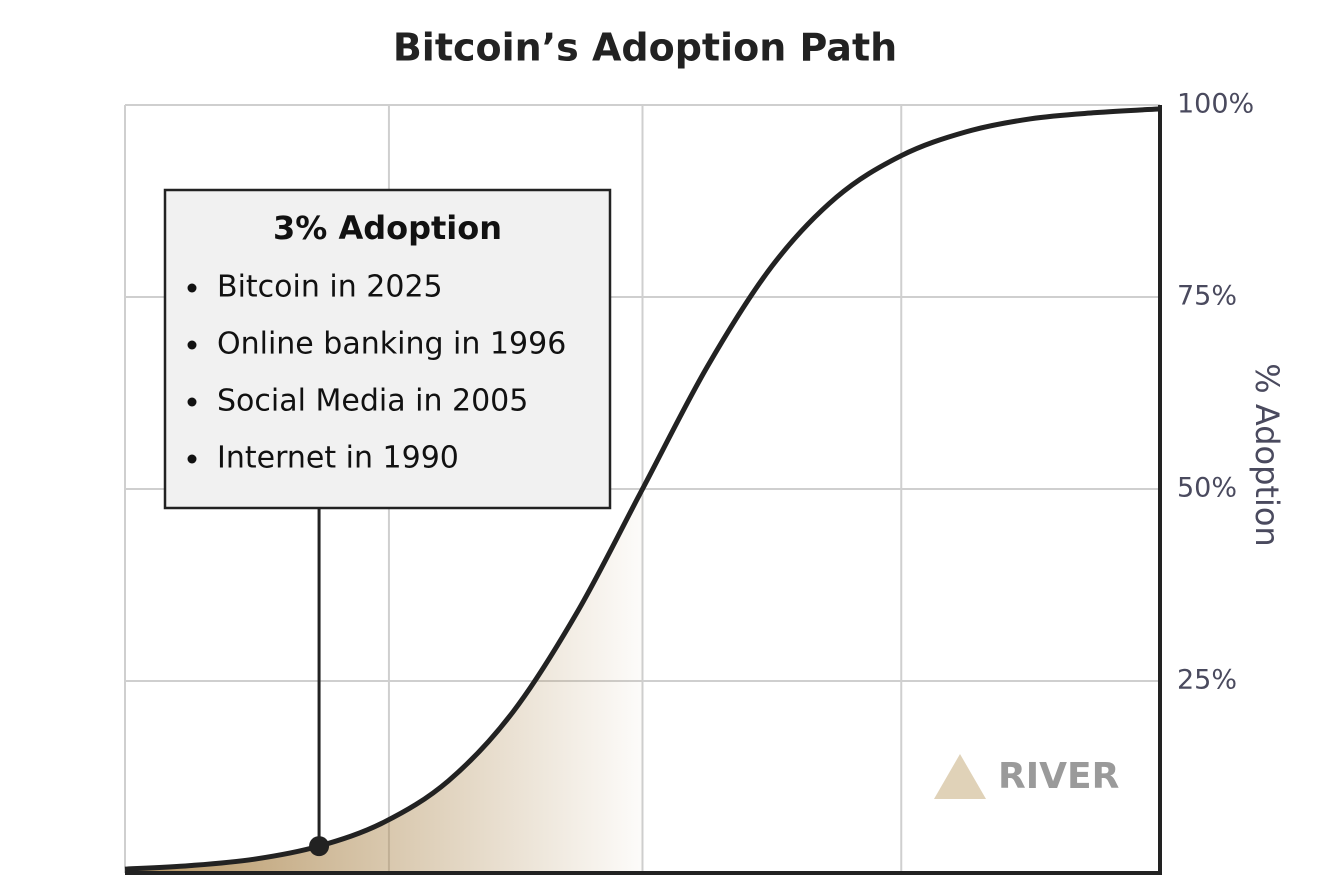 This screenshot has width=1326, height=886. What do you see at coordinates (319, 846) in the screenshot?
I see `highlight-point` at bounding box center [319, 846].